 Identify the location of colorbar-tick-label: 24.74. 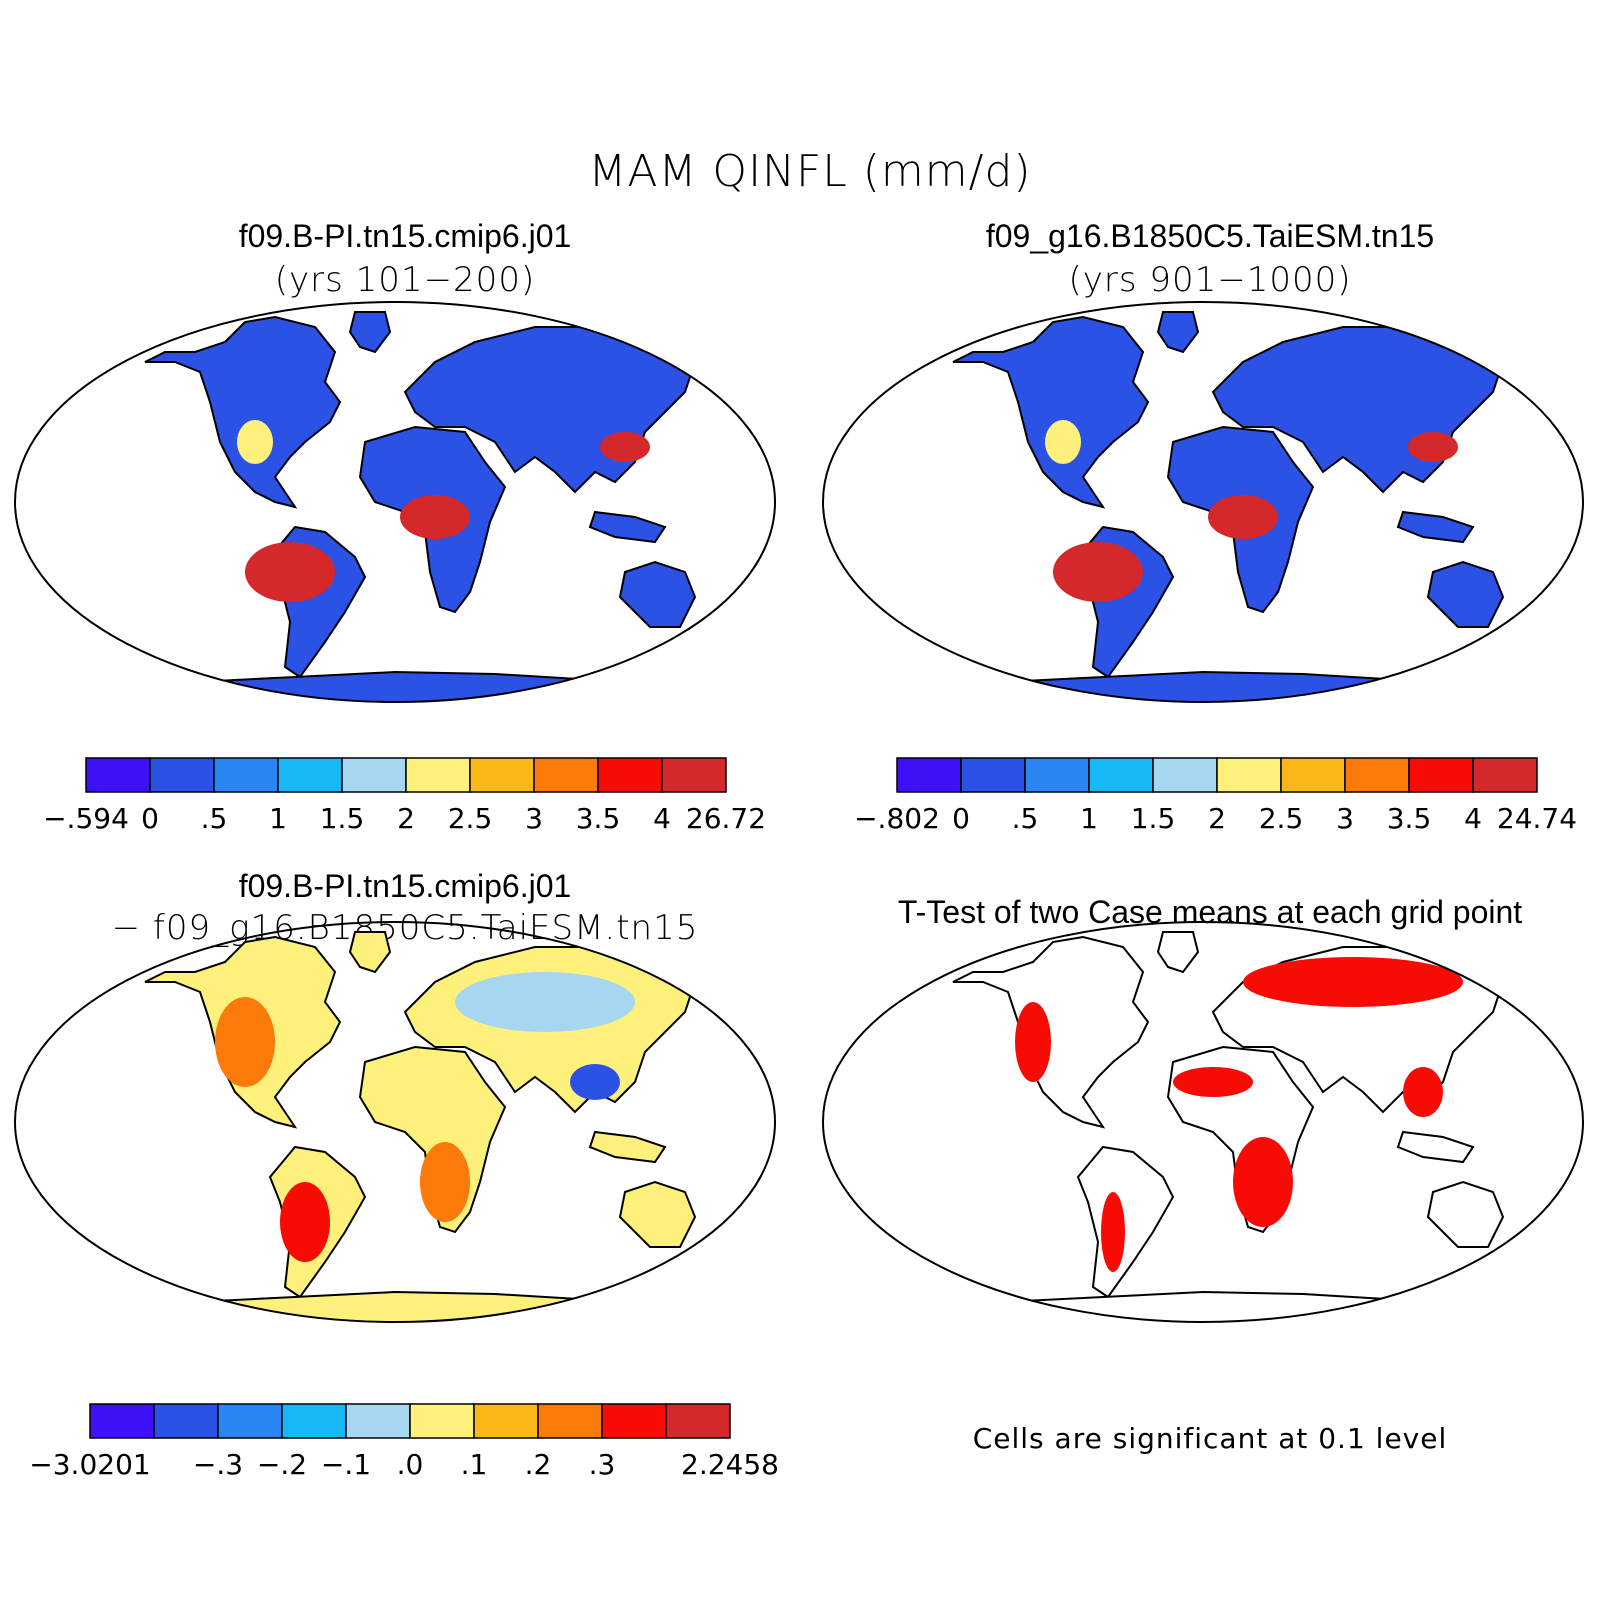
(1537, 818).